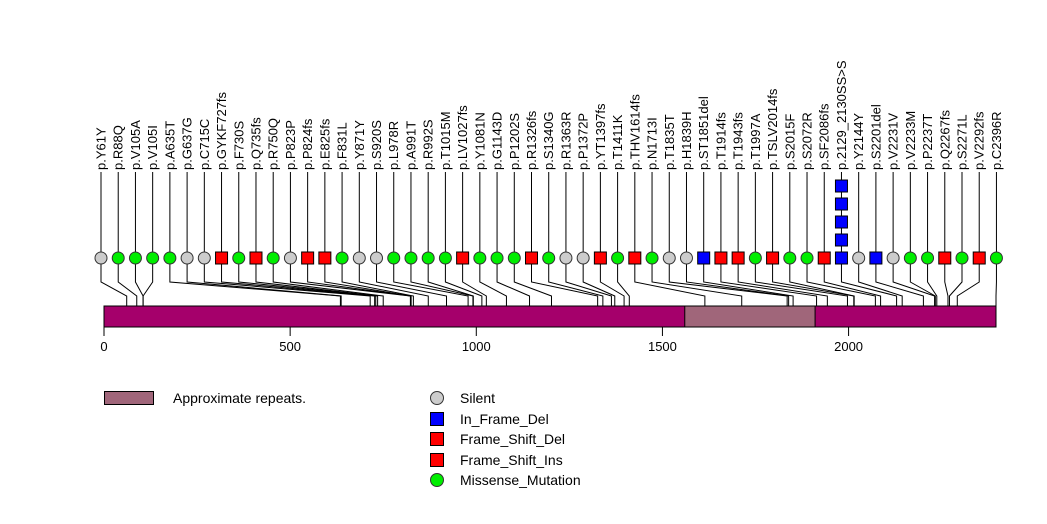 The width and height of the screenshot is (1047, 524). I want to click on legend-label: Frame_Shift_Del, so click(513, 439).